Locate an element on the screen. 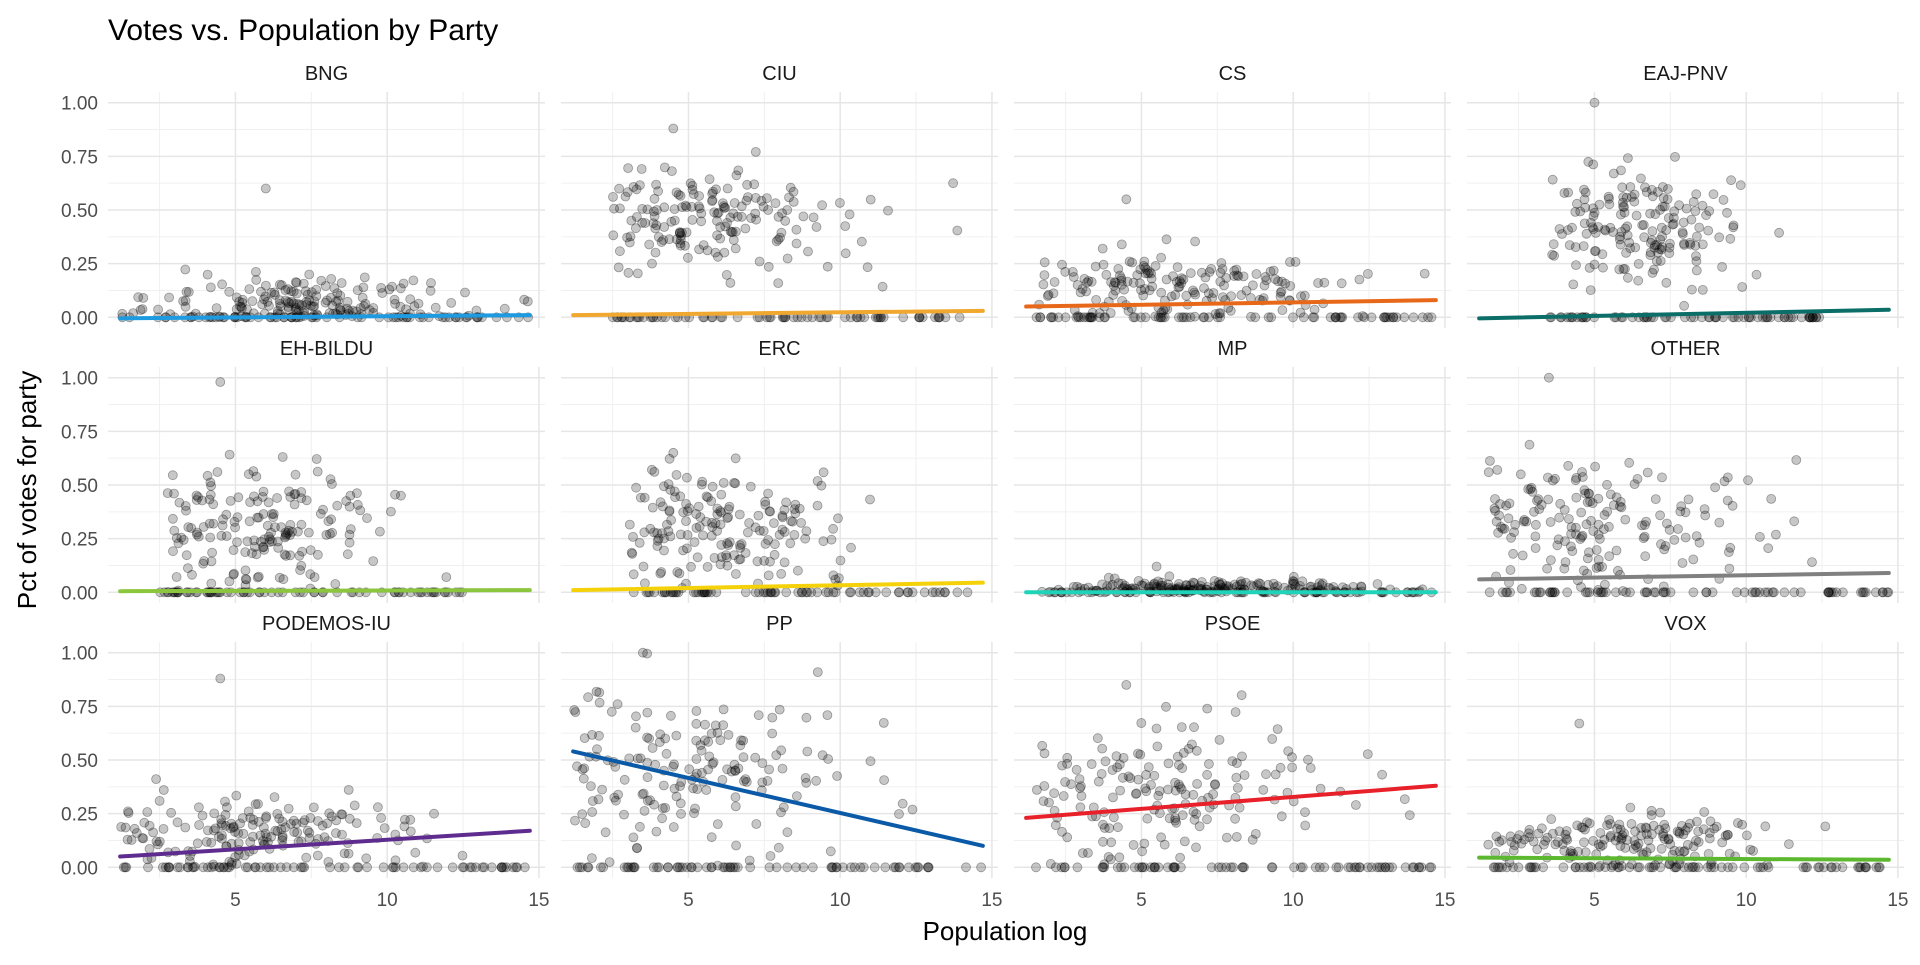 The image size is (1920, 965). data-points is located at coordinates (1234, 258).